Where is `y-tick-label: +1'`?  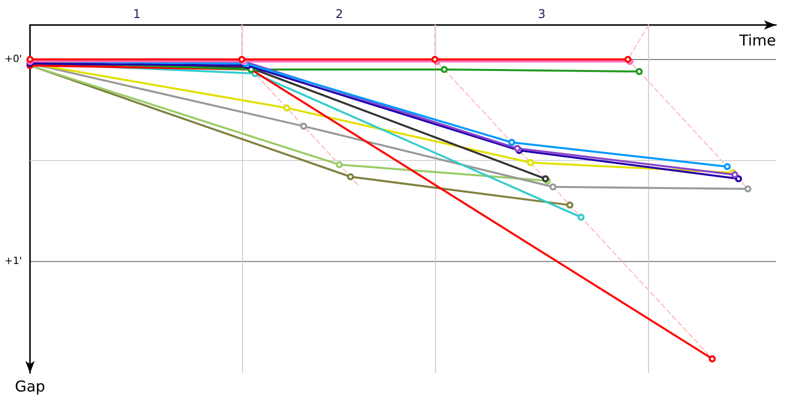 y-tick-label: +1' is located at coordinates (13, 262).